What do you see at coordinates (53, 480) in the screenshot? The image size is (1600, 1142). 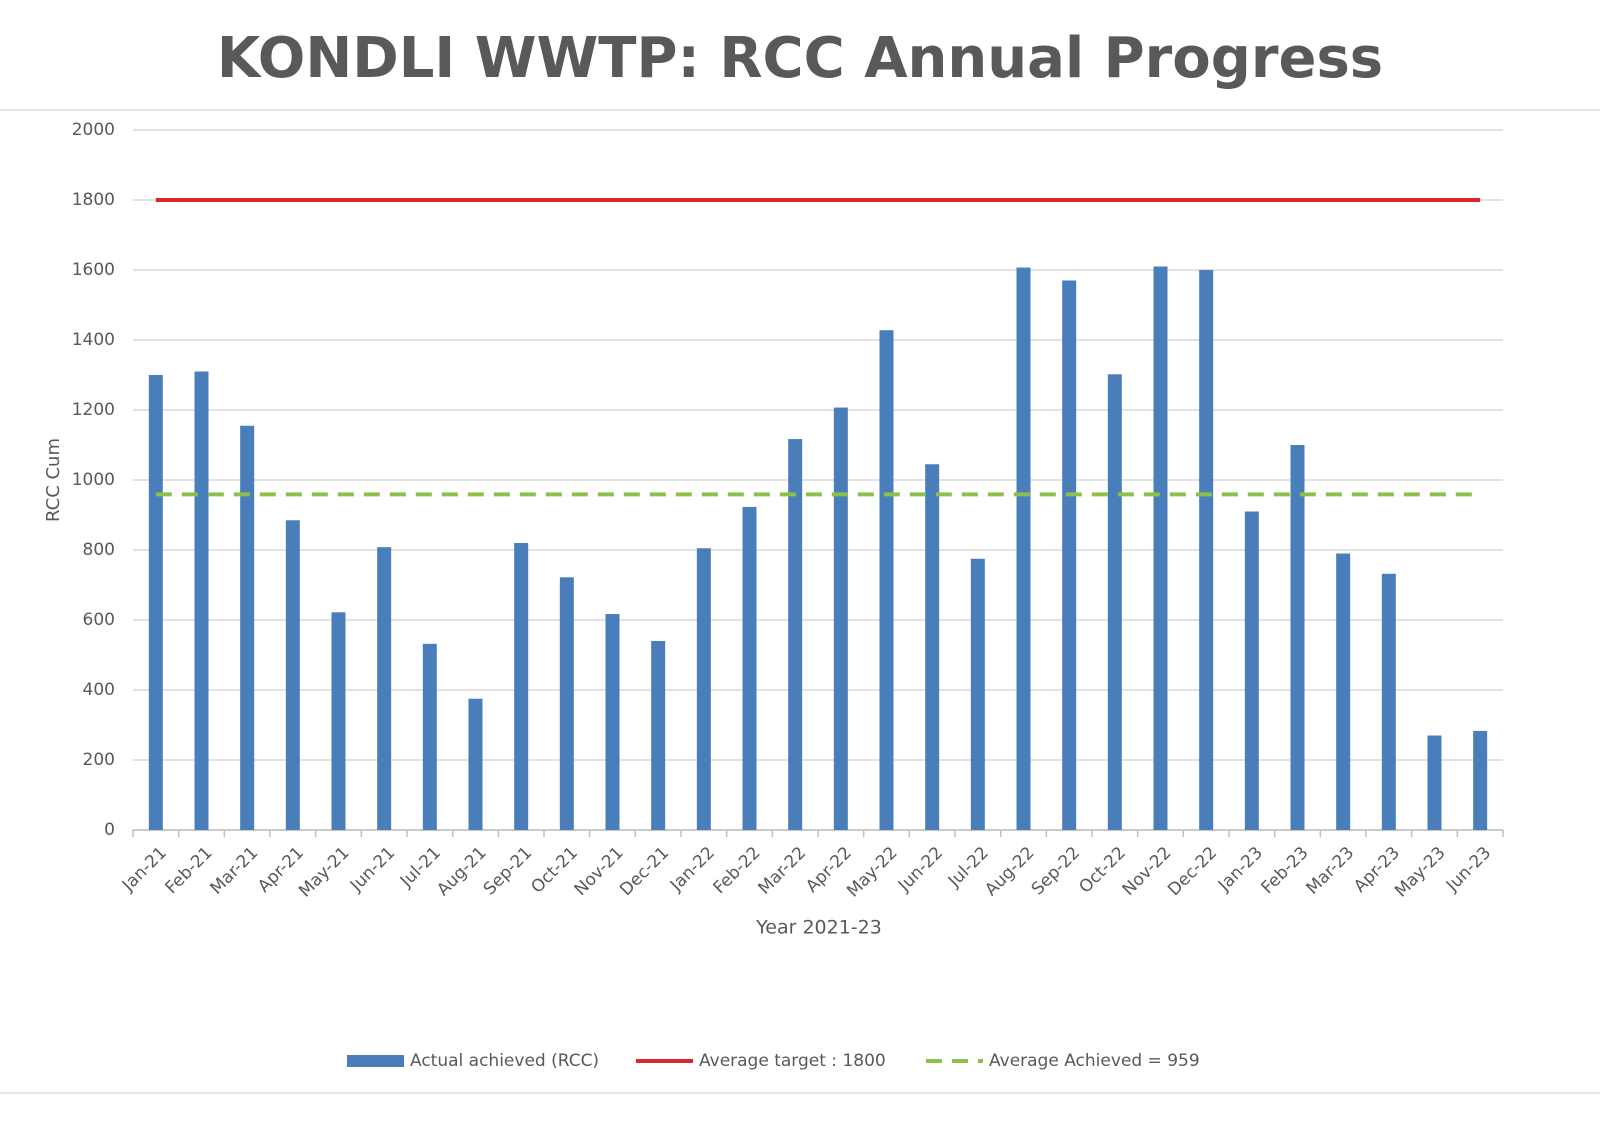 I see `y-axis-title: RCC Cum` at bounding box center [53, 480].